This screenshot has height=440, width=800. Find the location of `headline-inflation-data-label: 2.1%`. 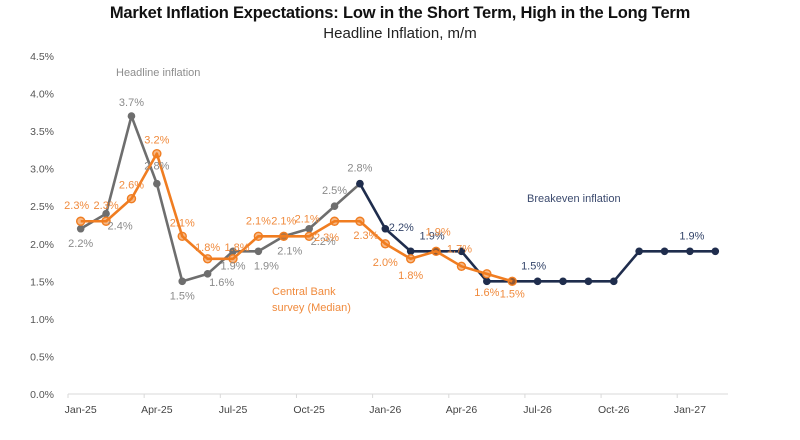

headline-inflation-data-label: 2.1% is located at coordinates (289, 251).